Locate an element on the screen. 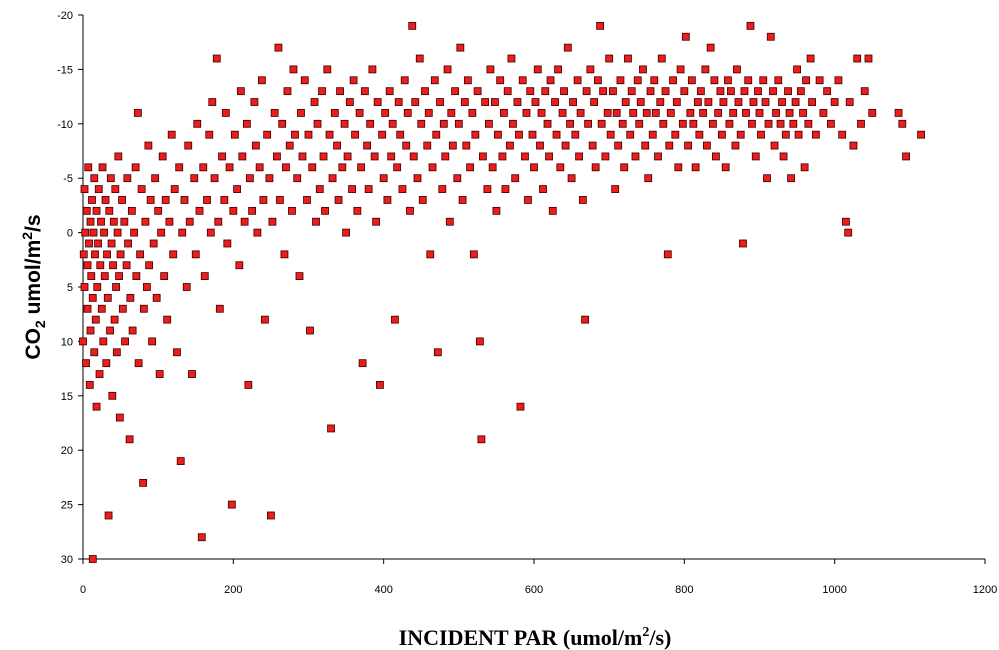 This screenshot has height=650, width=999. y-title-mid: umol/m is located at coordinates (33, 280).